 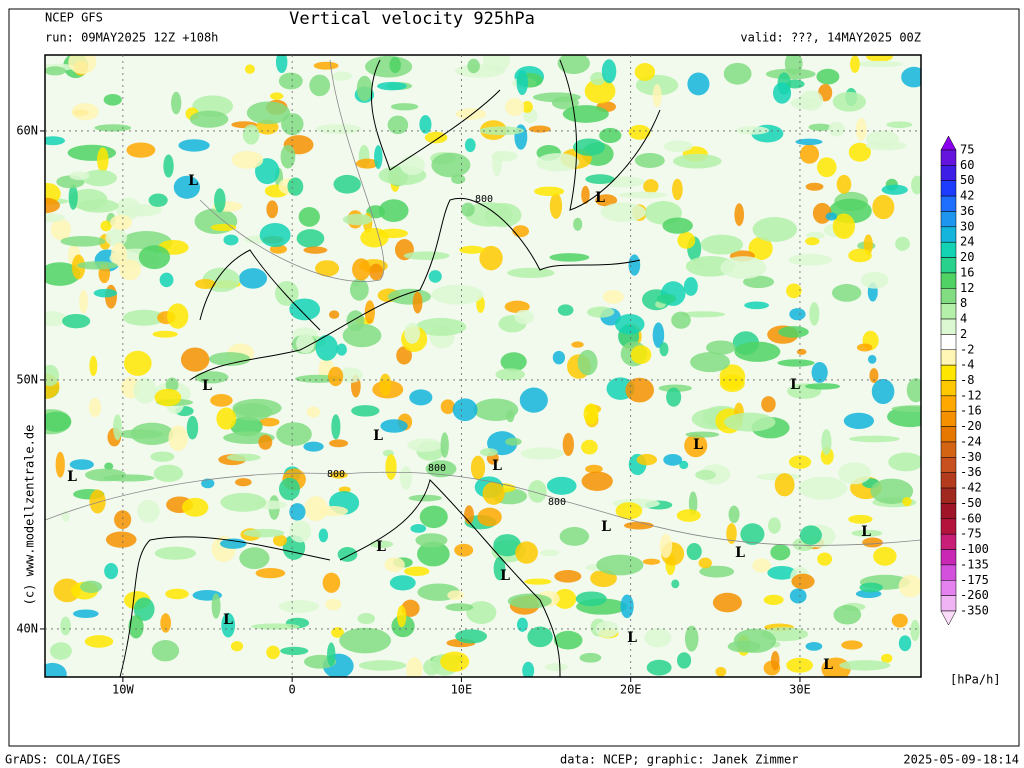 What do you see at coordinates (967, 150) in the screenshot?
I see `legend-level-label: 75` at bounding box center [967, 150].